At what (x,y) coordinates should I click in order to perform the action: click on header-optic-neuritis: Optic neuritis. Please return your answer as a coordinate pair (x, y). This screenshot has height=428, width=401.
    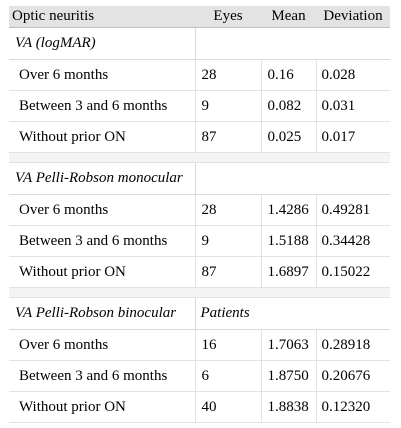
    Looking at the image, I should click on (102, 17).